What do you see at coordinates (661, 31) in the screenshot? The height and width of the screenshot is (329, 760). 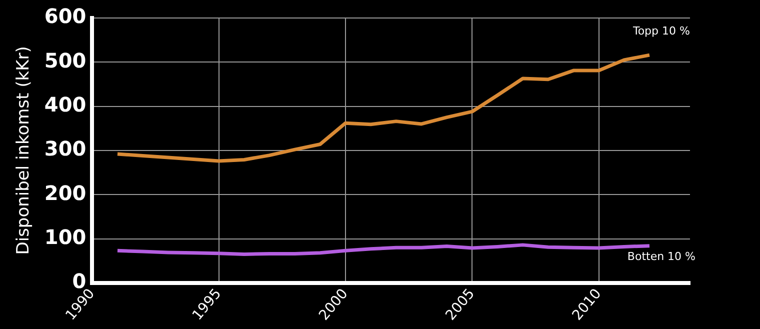 I see `series-label: Topp 10 %` at bounding box center [661, 31].